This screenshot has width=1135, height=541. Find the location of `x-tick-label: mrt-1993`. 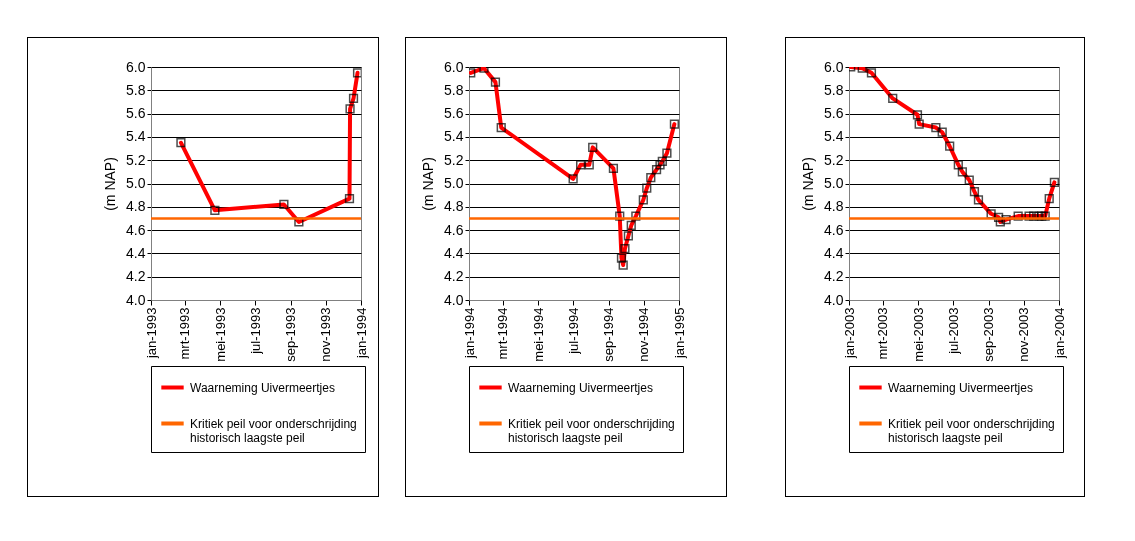

x-tick-label: mrt-1993 is located at coordinates (185, 333).